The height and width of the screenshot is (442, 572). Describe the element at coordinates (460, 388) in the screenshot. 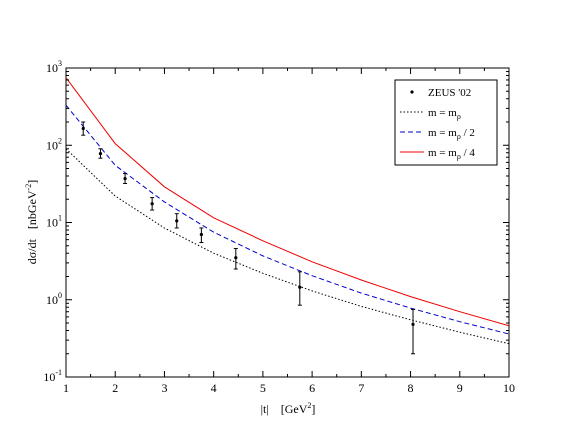

I see `x-tick-label: 9` at that location.